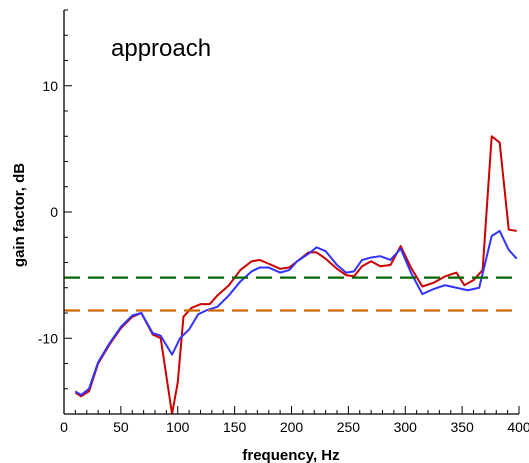 The height and width of the screenshot is (463, 529). Describe the element at coordinates (292, 427) in the screenshot. I see `x-tick-label: 200` at that location.